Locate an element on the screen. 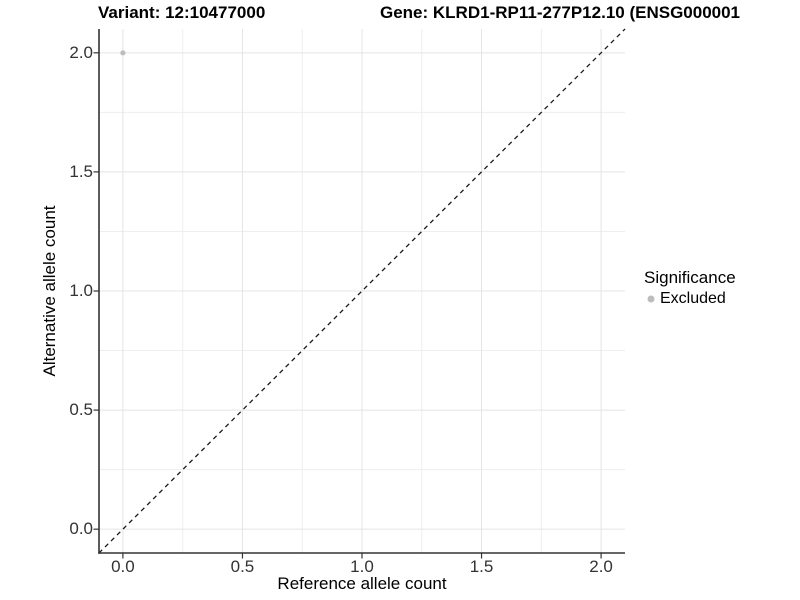 Image resolution: width=800 pixels, height=600 pixels. x-tick-label: 1.0 is located at coordinates (362, 566).